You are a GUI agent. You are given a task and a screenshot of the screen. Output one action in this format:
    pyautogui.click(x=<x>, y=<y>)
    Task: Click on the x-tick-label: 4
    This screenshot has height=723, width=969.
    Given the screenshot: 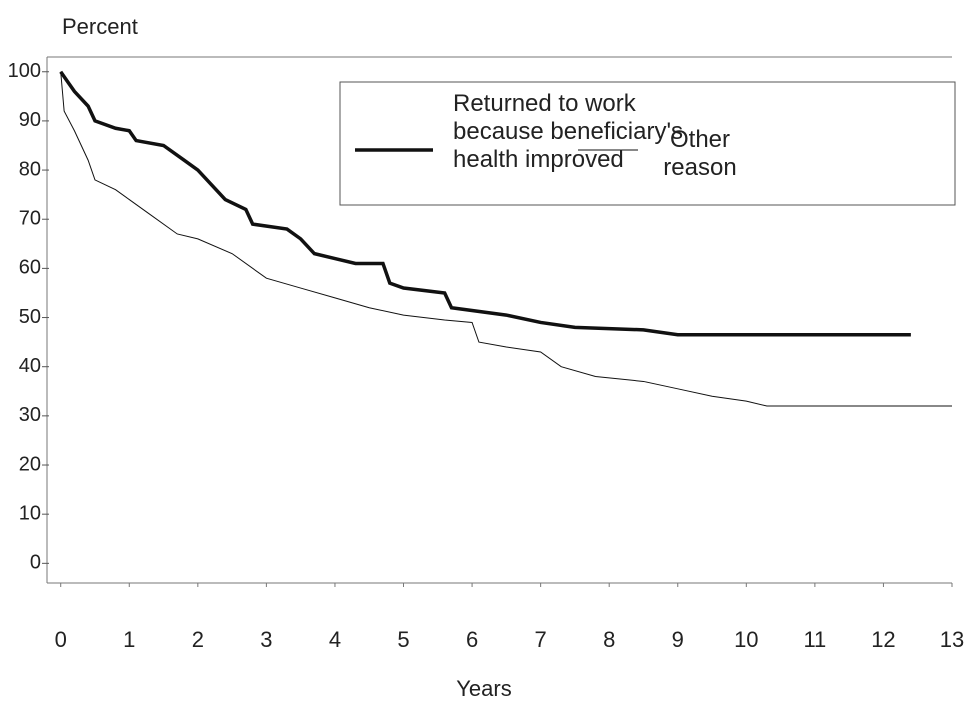 What is the action you would take?
    pyautogui.click(x=335, y=639)
    